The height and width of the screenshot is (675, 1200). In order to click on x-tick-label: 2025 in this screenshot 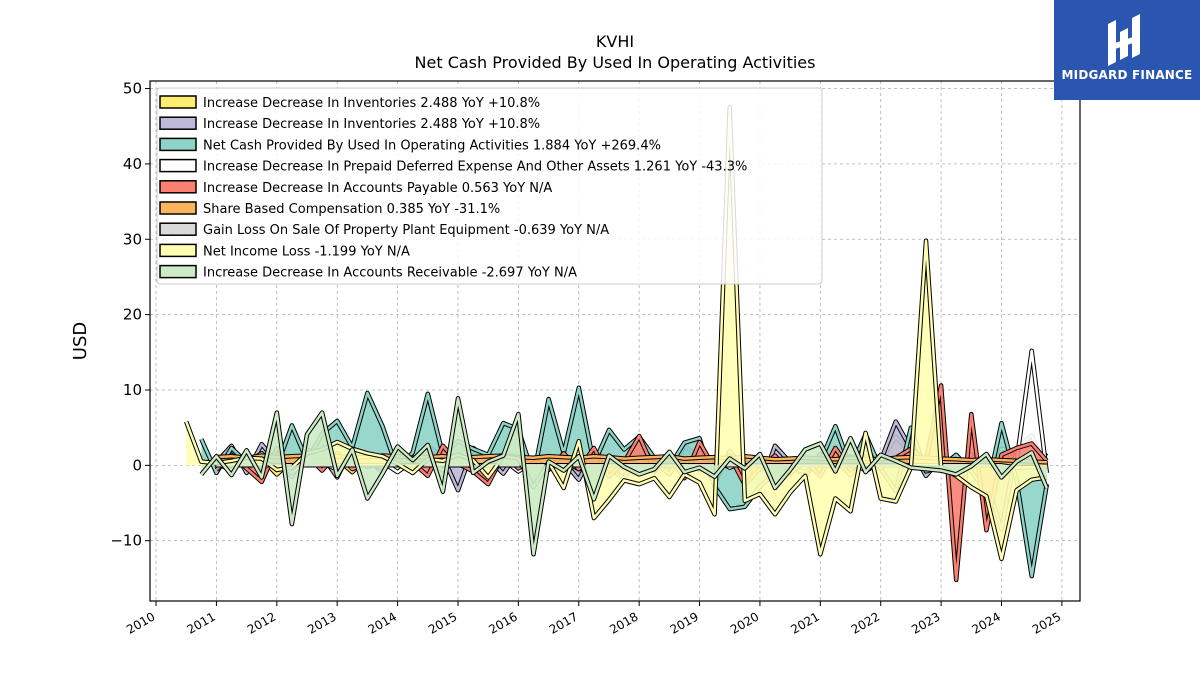, I will do `click(1046, 622)`.